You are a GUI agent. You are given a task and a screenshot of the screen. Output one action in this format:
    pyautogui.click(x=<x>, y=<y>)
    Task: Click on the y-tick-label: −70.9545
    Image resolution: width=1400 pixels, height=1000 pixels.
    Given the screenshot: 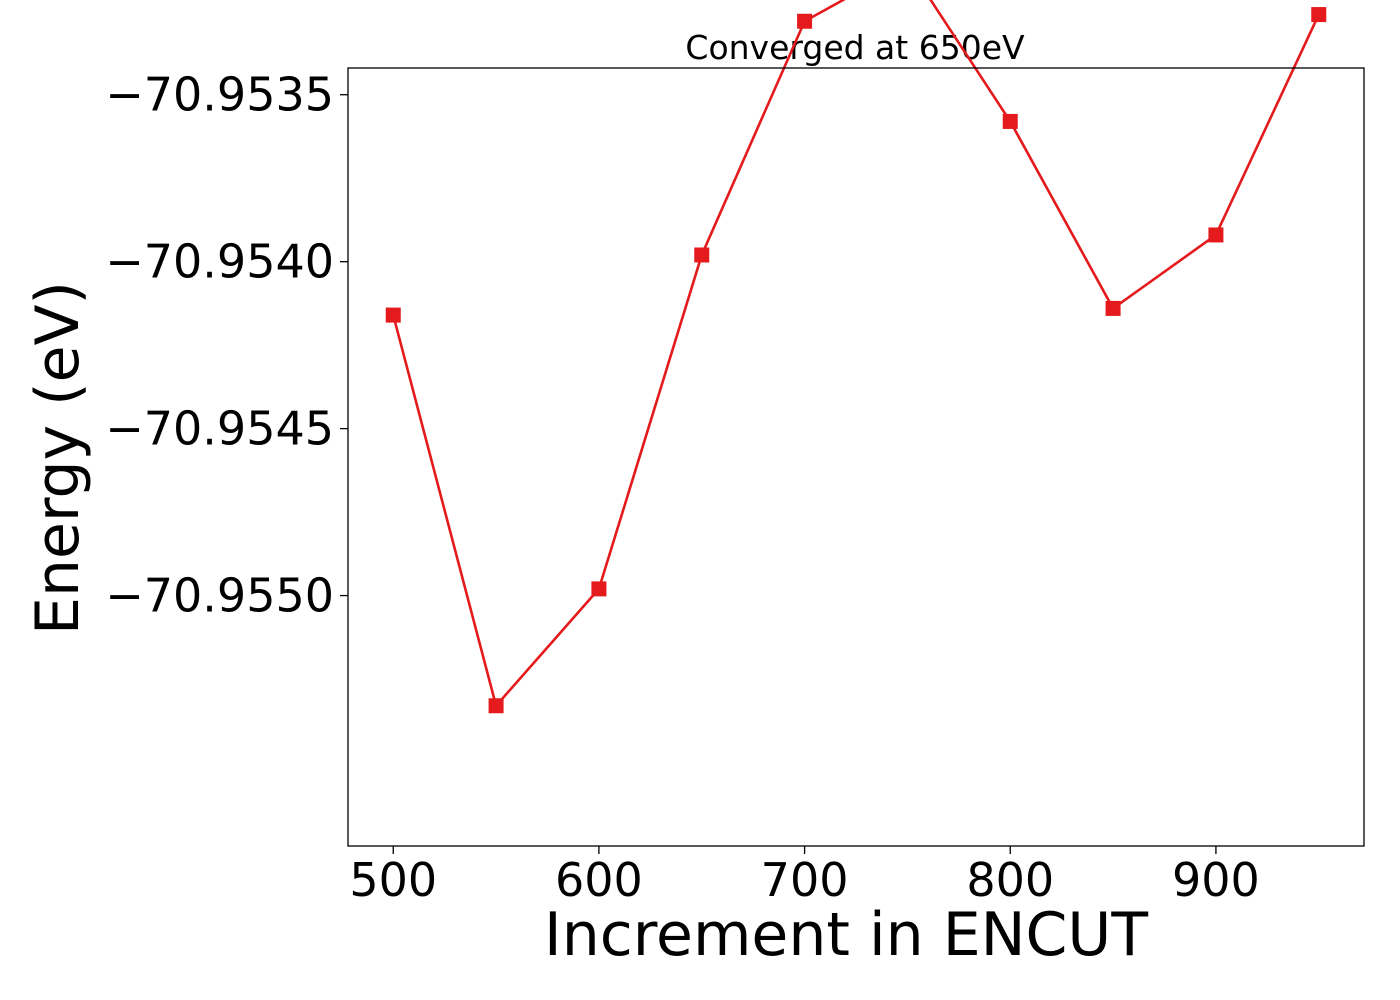 What is the action you would take?
    pyautogui.click(x=219, y=429)
    